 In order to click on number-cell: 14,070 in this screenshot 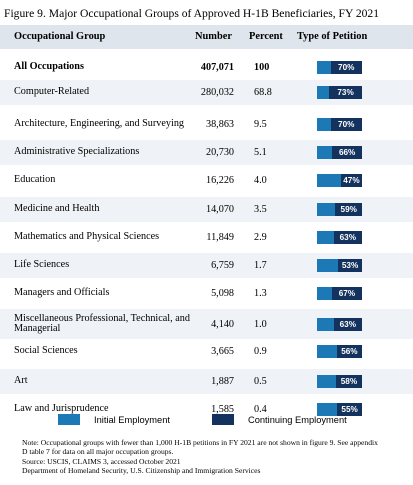, I will do `click(219, 209)`.